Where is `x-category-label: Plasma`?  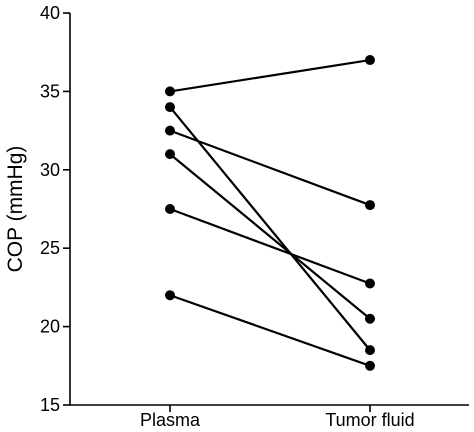 x-category-label: Plasma is located at coordinates (170, 420).